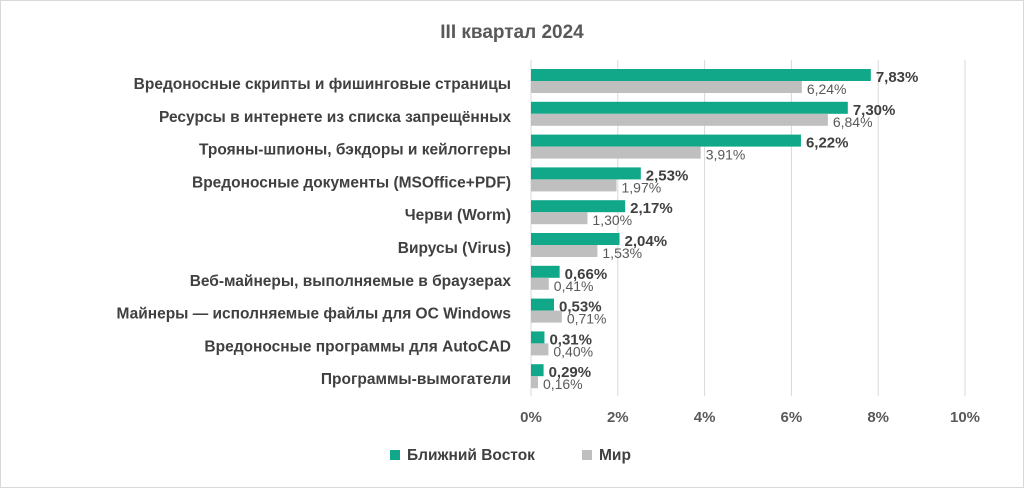 Image resolution: width=1024 pixels, height=488 pixels. What do you see at coordinates (580, 307) in the screenshot?
I see `data-label-series1: 0,53%` at bounding box center [580, 307].